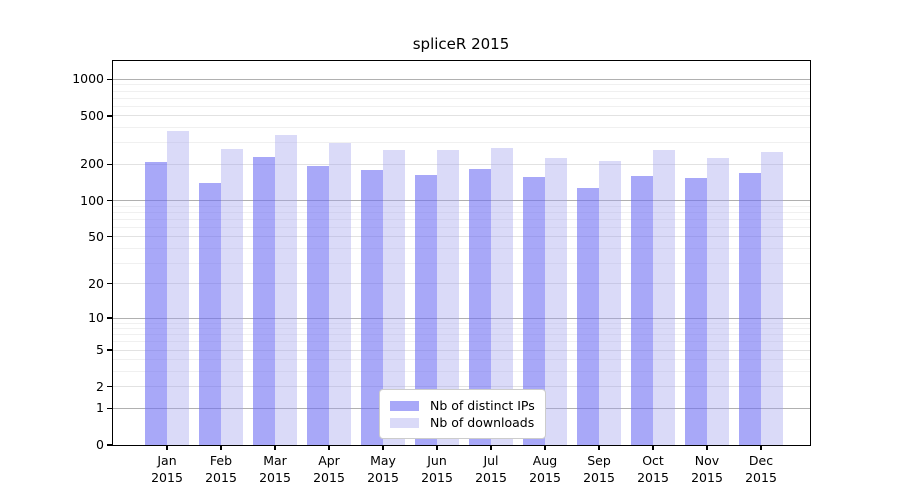 The height and width of the screenshot is (500, 900). What do you see at coordinates (92, 200) in the screenshot?
I see `y-tick-label: 100` at bounding box center [92, 200].